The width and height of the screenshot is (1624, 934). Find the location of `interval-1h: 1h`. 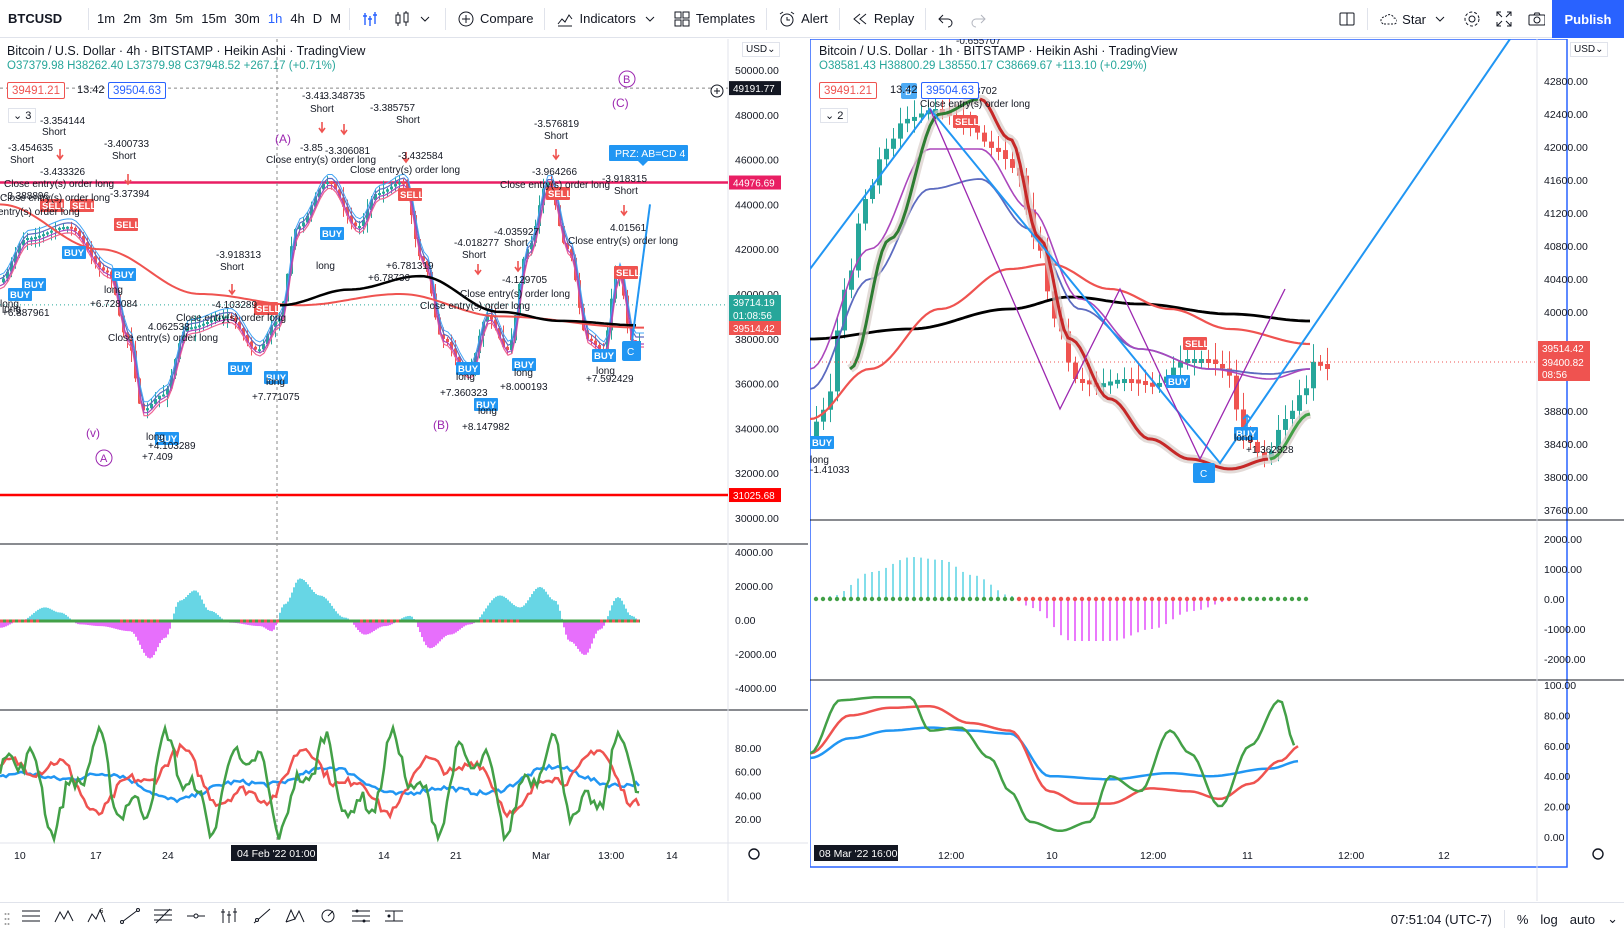

interval-1h: 1h is located at coordinates (275, 18).